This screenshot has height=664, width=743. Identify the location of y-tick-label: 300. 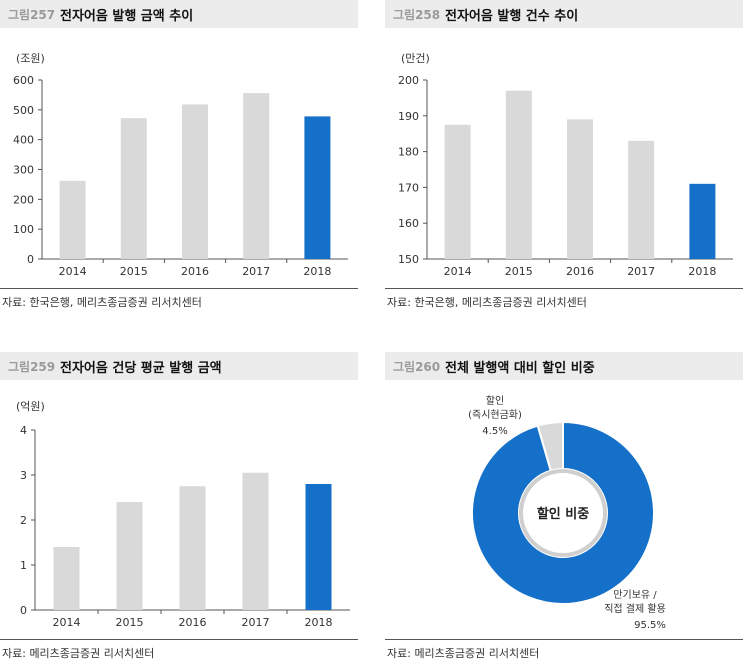
(23, 170).